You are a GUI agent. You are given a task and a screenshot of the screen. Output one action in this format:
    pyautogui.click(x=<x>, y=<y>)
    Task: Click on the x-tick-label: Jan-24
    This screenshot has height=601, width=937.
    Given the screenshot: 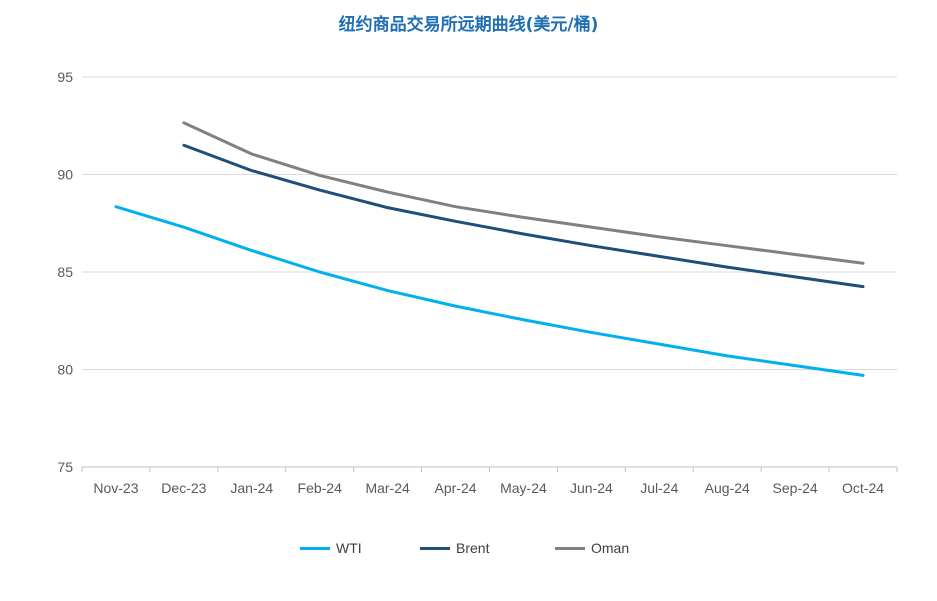 What is the action you would take?
    pyautogui.click(x=251, y=488)
    